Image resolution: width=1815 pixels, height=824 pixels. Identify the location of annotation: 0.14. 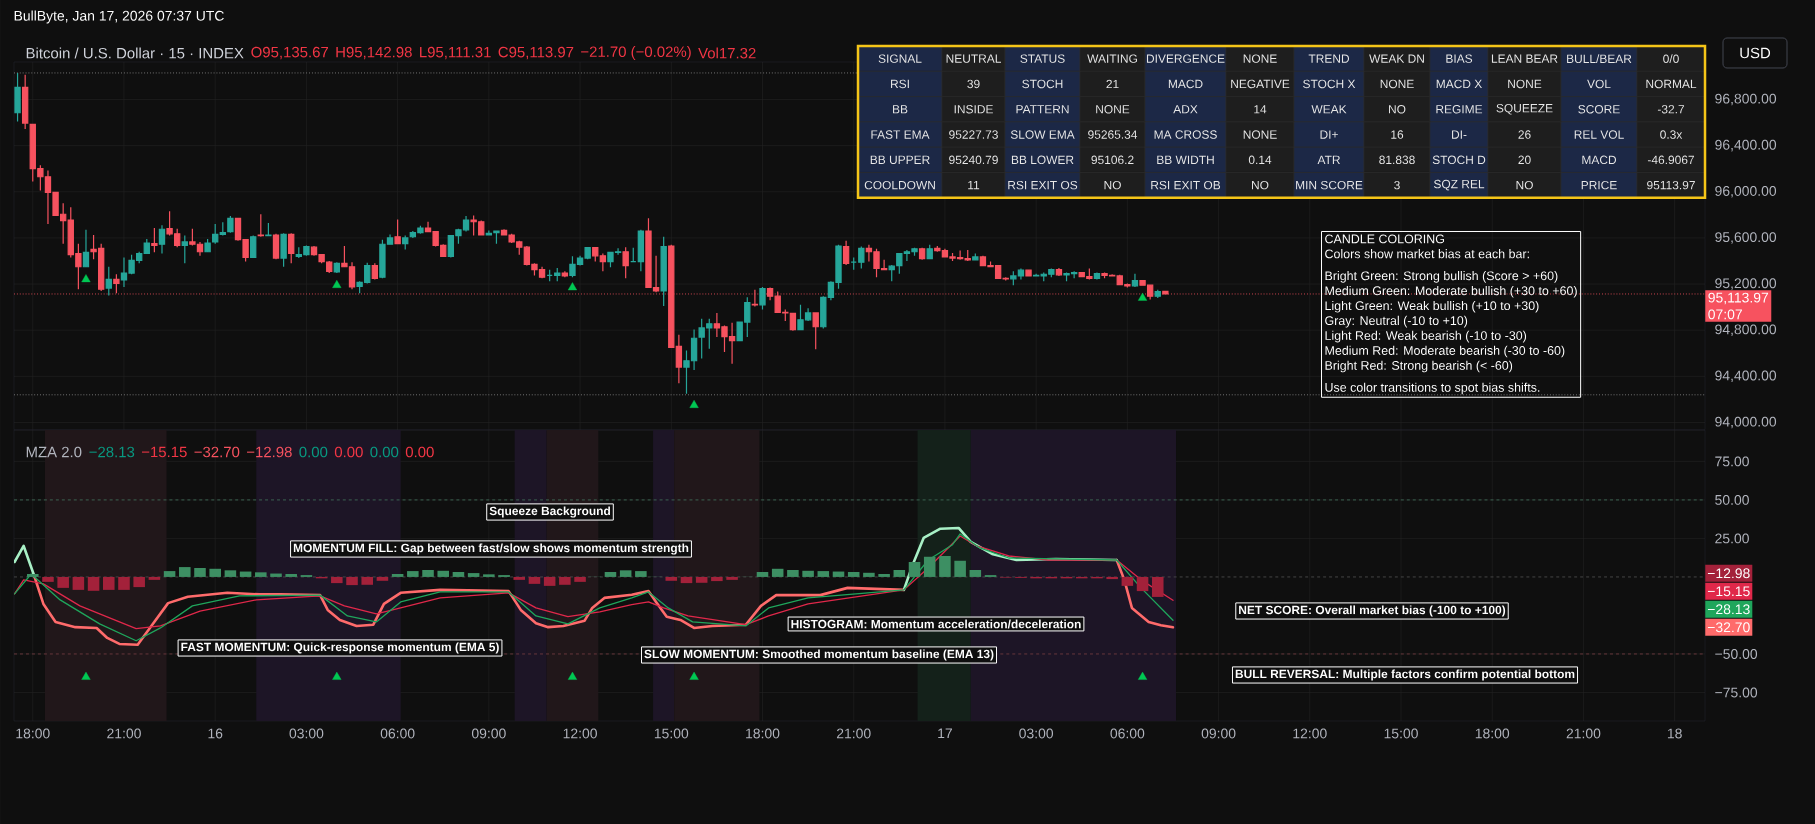
(1260, 160).